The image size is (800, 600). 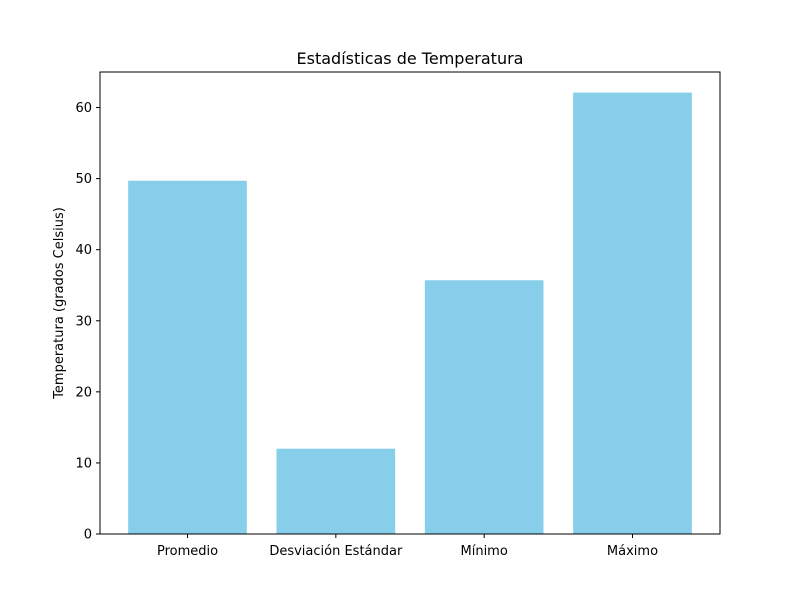 I want to click on y-tick-label: 60, so click(x=83, y=108).